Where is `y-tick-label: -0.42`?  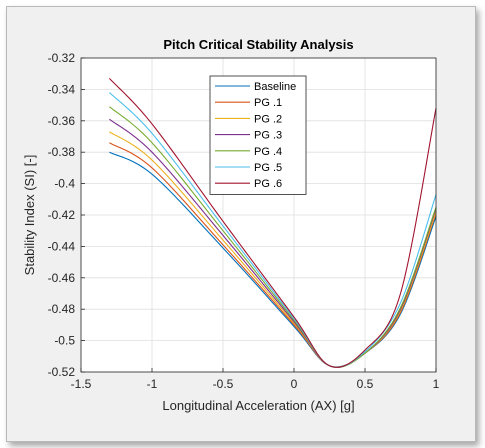 y-tick-label: -0.42 is located at coordinates (62, 215).